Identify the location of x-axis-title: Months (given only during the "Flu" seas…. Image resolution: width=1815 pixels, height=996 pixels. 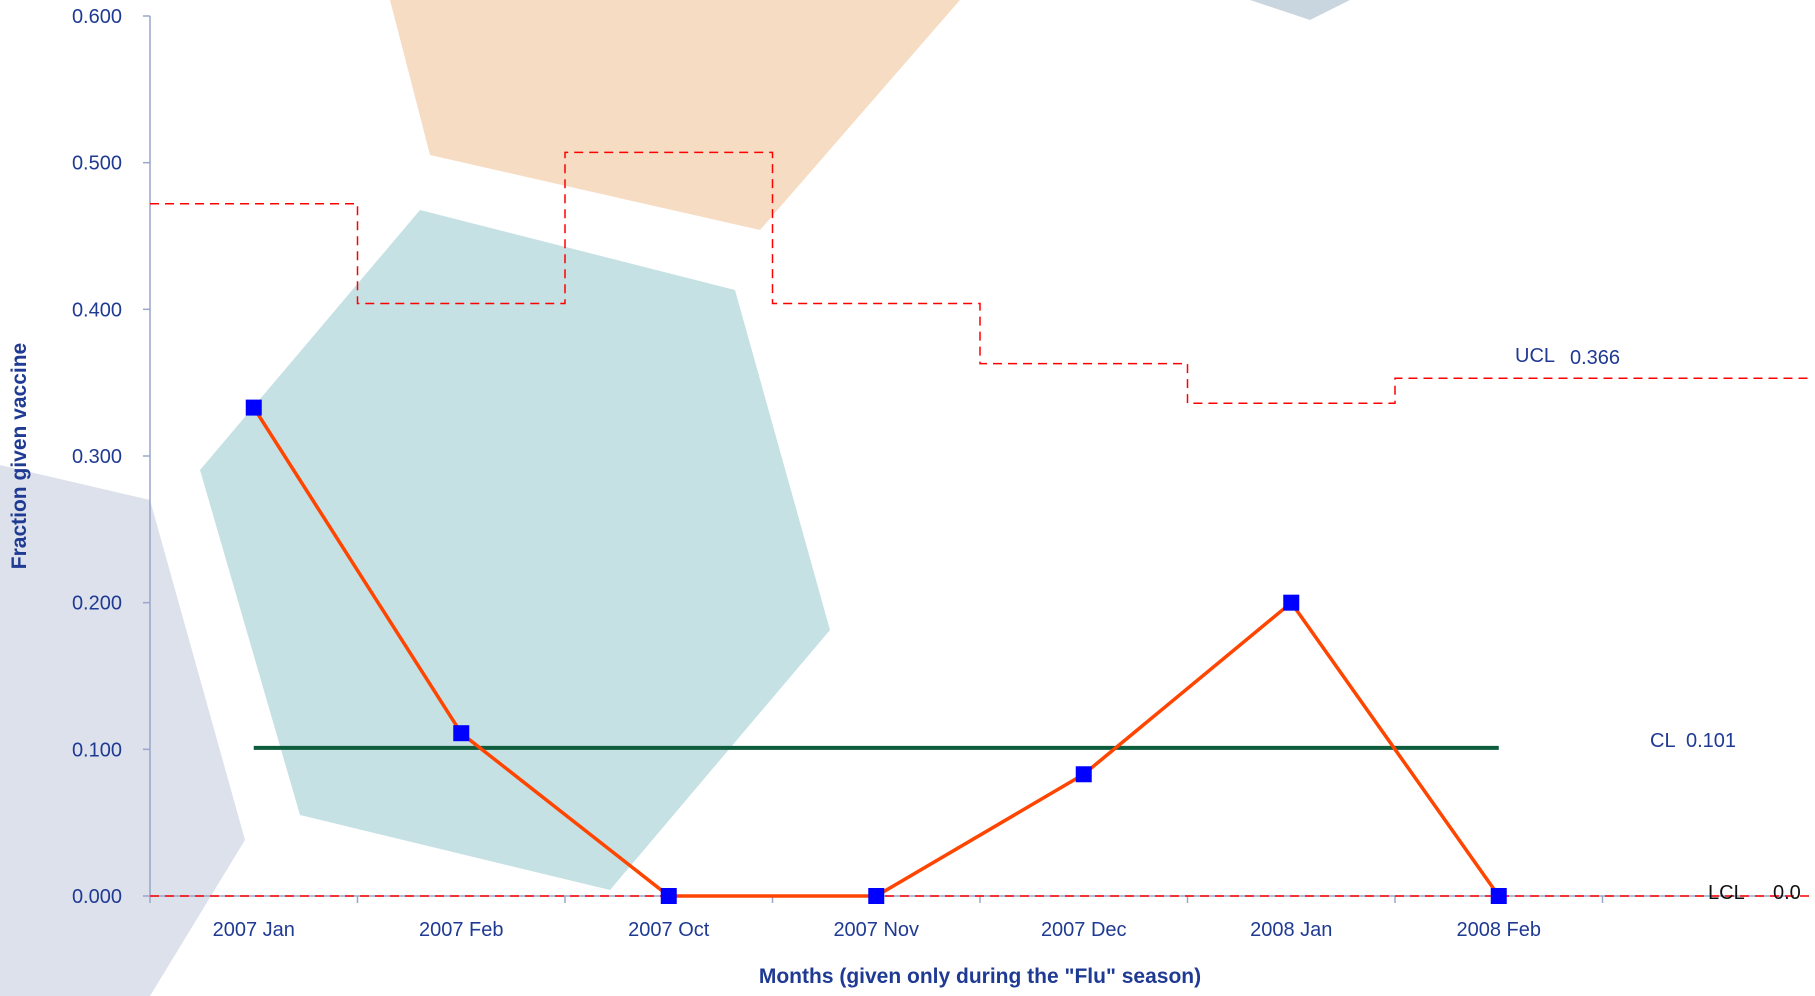
(980, 976).